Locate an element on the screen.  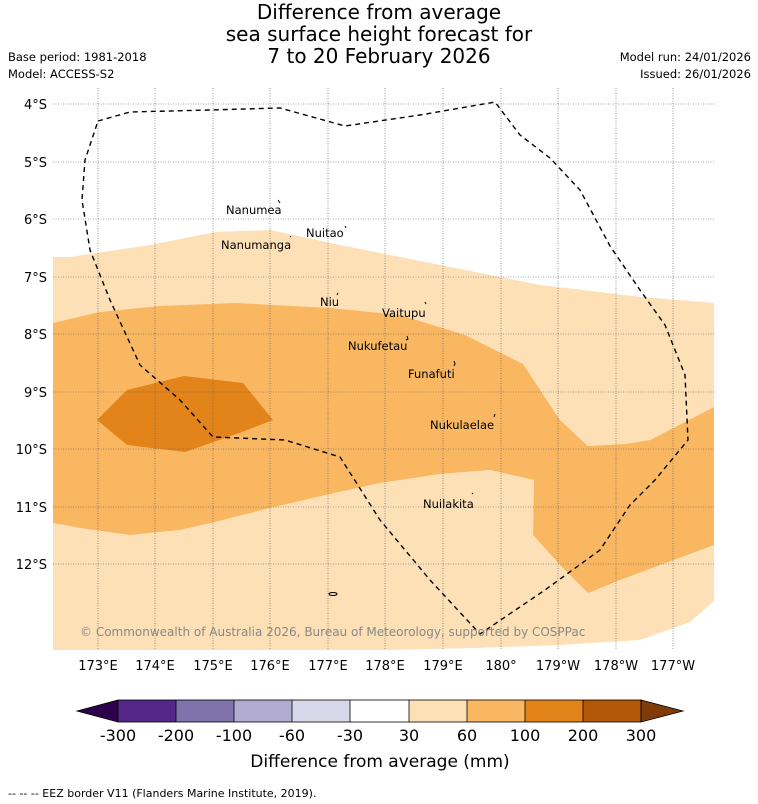
island-nuilakita is located at coordinates (472, 493).